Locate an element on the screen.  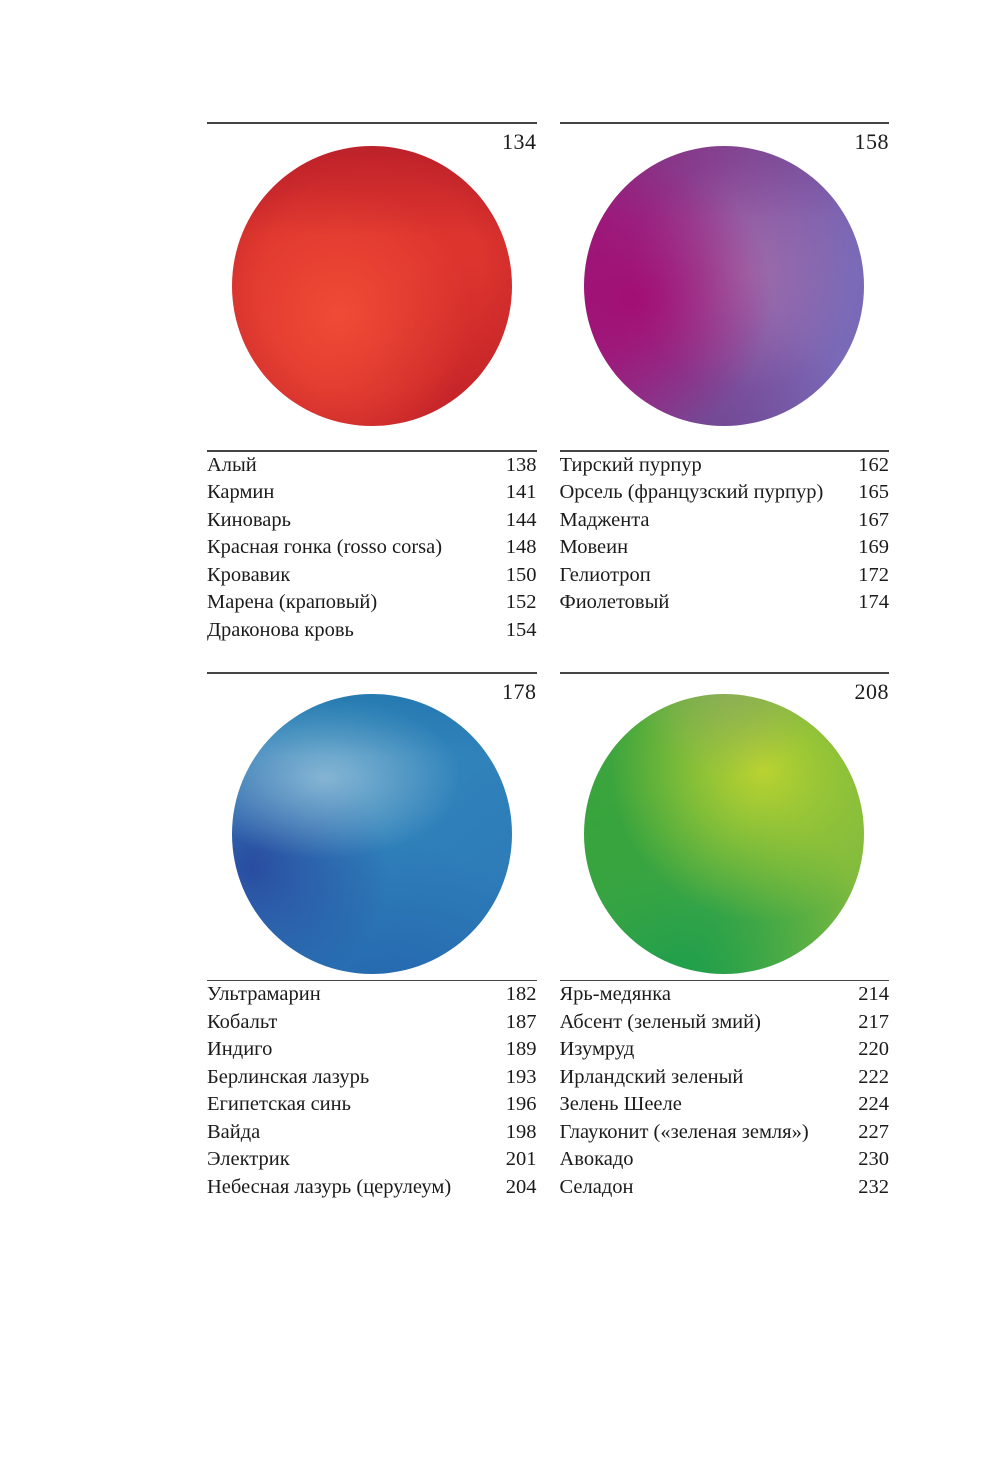
entry-page-number: 138 is located at coordinates (521, 464).